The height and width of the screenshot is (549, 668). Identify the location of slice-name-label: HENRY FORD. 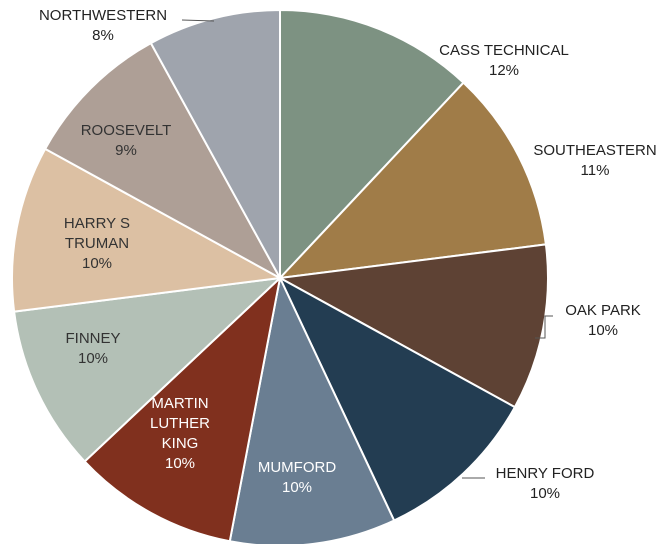
(545, 473).